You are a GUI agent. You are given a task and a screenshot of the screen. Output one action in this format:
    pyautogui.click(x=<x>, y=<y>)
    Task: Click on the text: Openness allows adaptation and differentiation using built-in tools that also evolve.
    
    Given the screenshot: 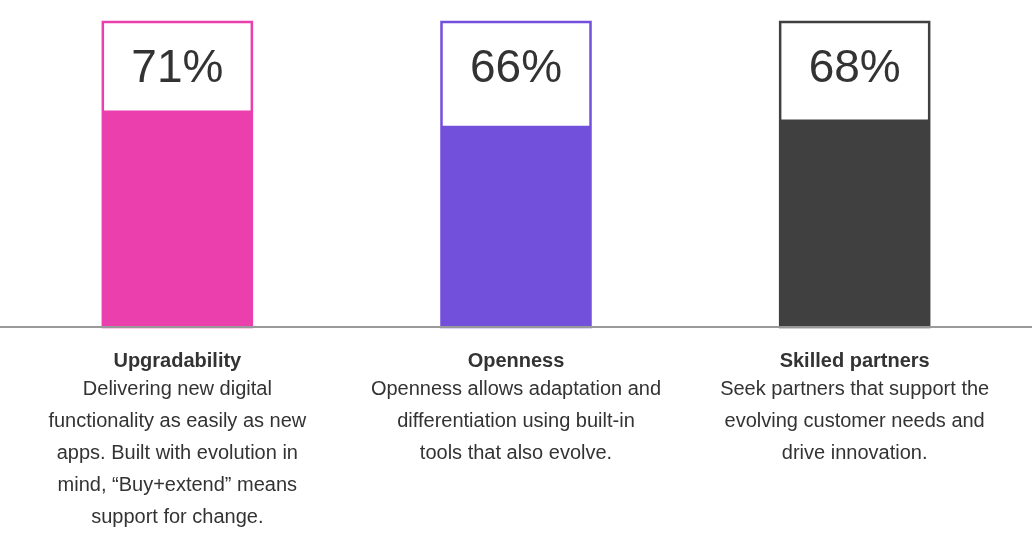 What is the action you would take?
    pyautogui.click(x=516, y=420)
    